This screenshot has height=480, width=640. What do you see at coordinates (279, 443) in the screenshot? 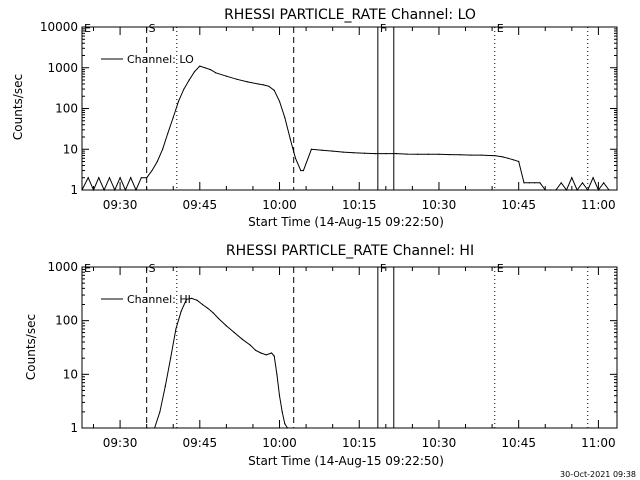
I see `hi-x-tick-label: 10:00` at bounding box center [279, 443].